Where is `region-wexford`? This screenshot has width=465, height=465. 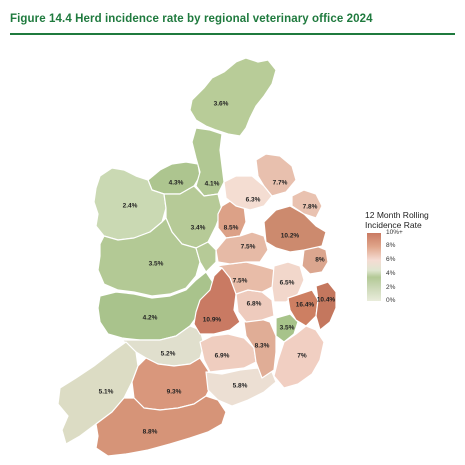 region-wexford is located at coordinates (299, 357).